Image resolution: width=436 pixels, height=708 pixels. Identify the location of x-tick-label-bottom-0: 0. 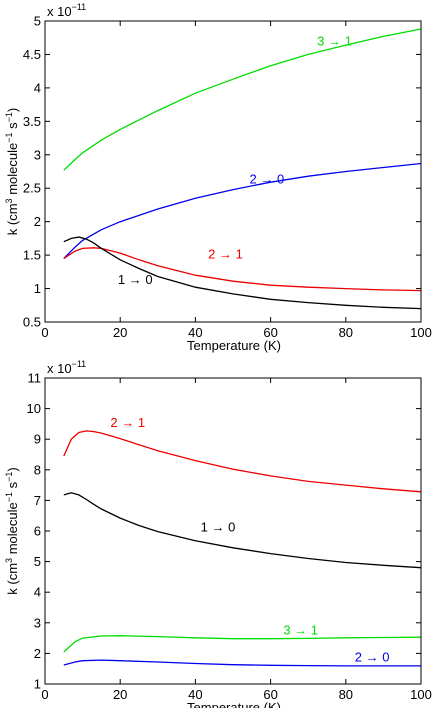
(44, 694).